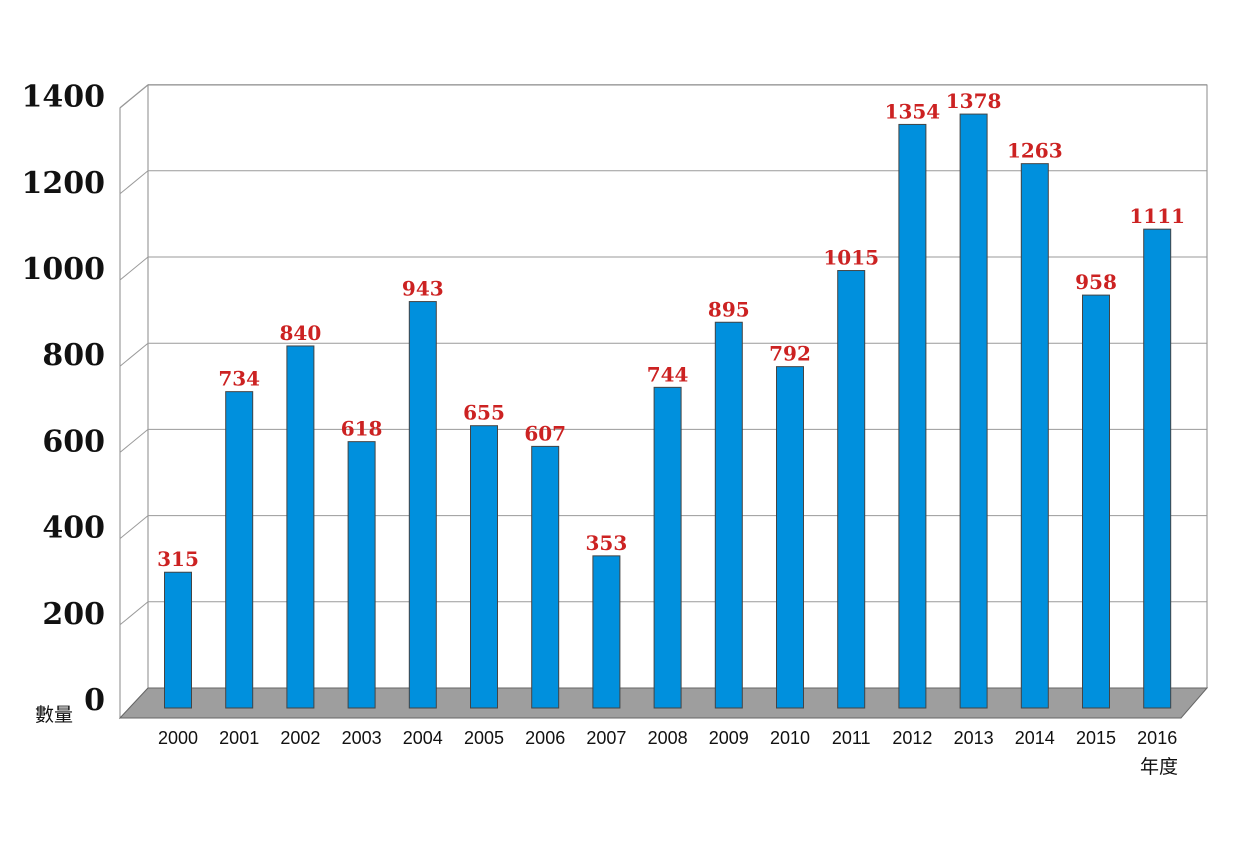  I want to click on x-tick-2006: 2006, so click(545, 738).